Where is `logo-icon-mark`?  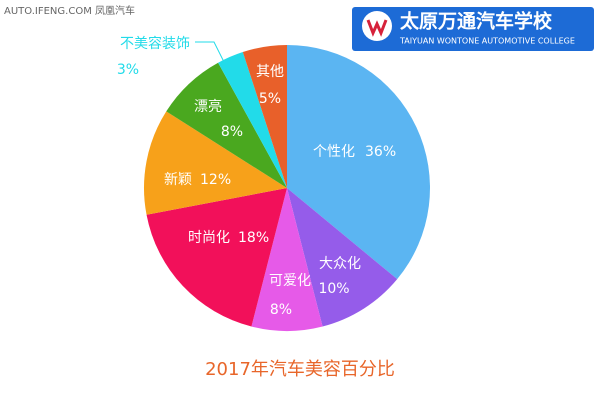 logo-icon-mark is located at coordinates (377, 28).